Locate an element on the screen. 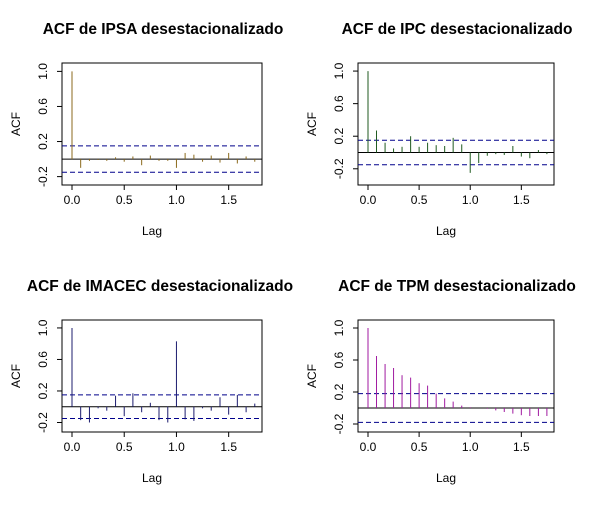 The width and height of the screenshot is (589, 513). chart-title: ACF de IPC desestacionalizado is located at coordinates (457, 29).